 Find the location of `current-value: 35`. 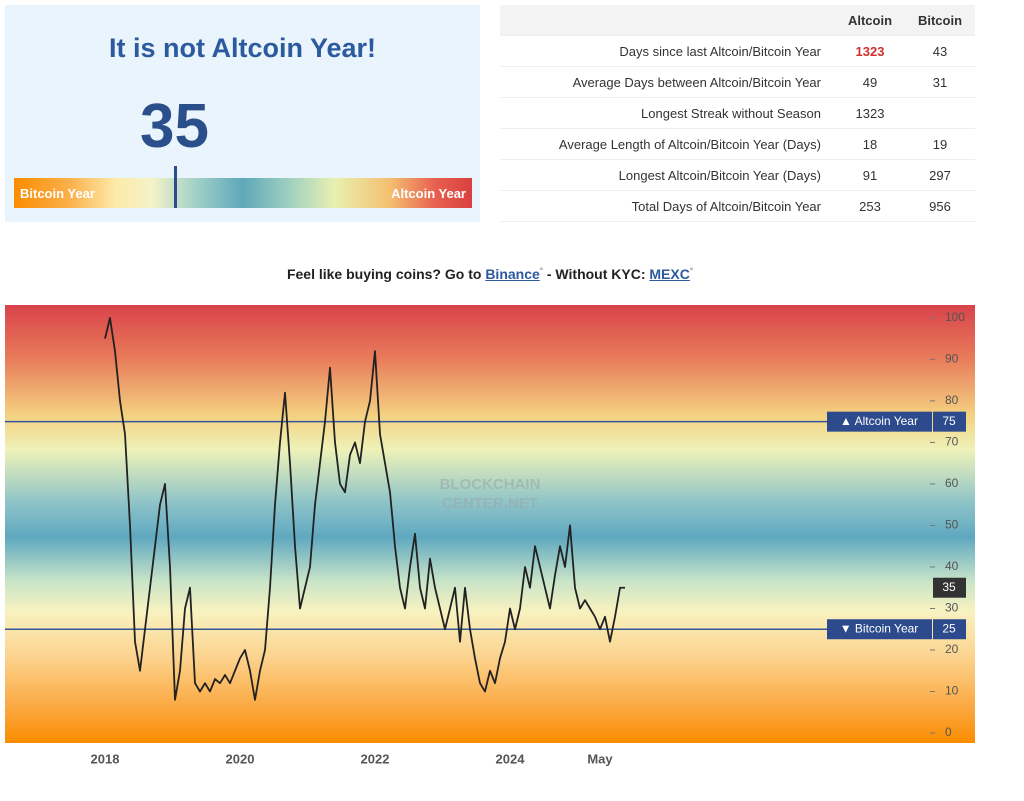

current-value: 35 is located at coordinates (949, 587).